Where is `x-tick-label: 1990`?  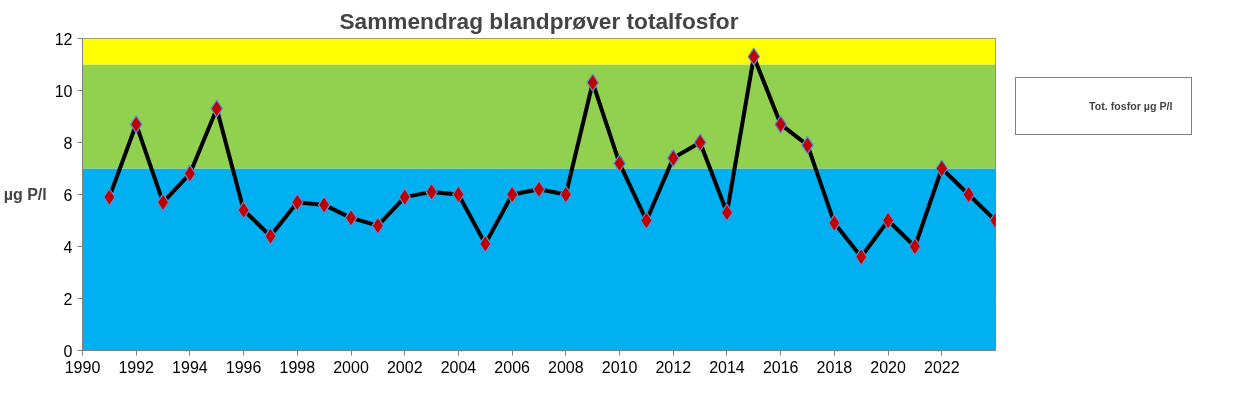 x-tick-label: 1990 is located at coordinates (82, 367).